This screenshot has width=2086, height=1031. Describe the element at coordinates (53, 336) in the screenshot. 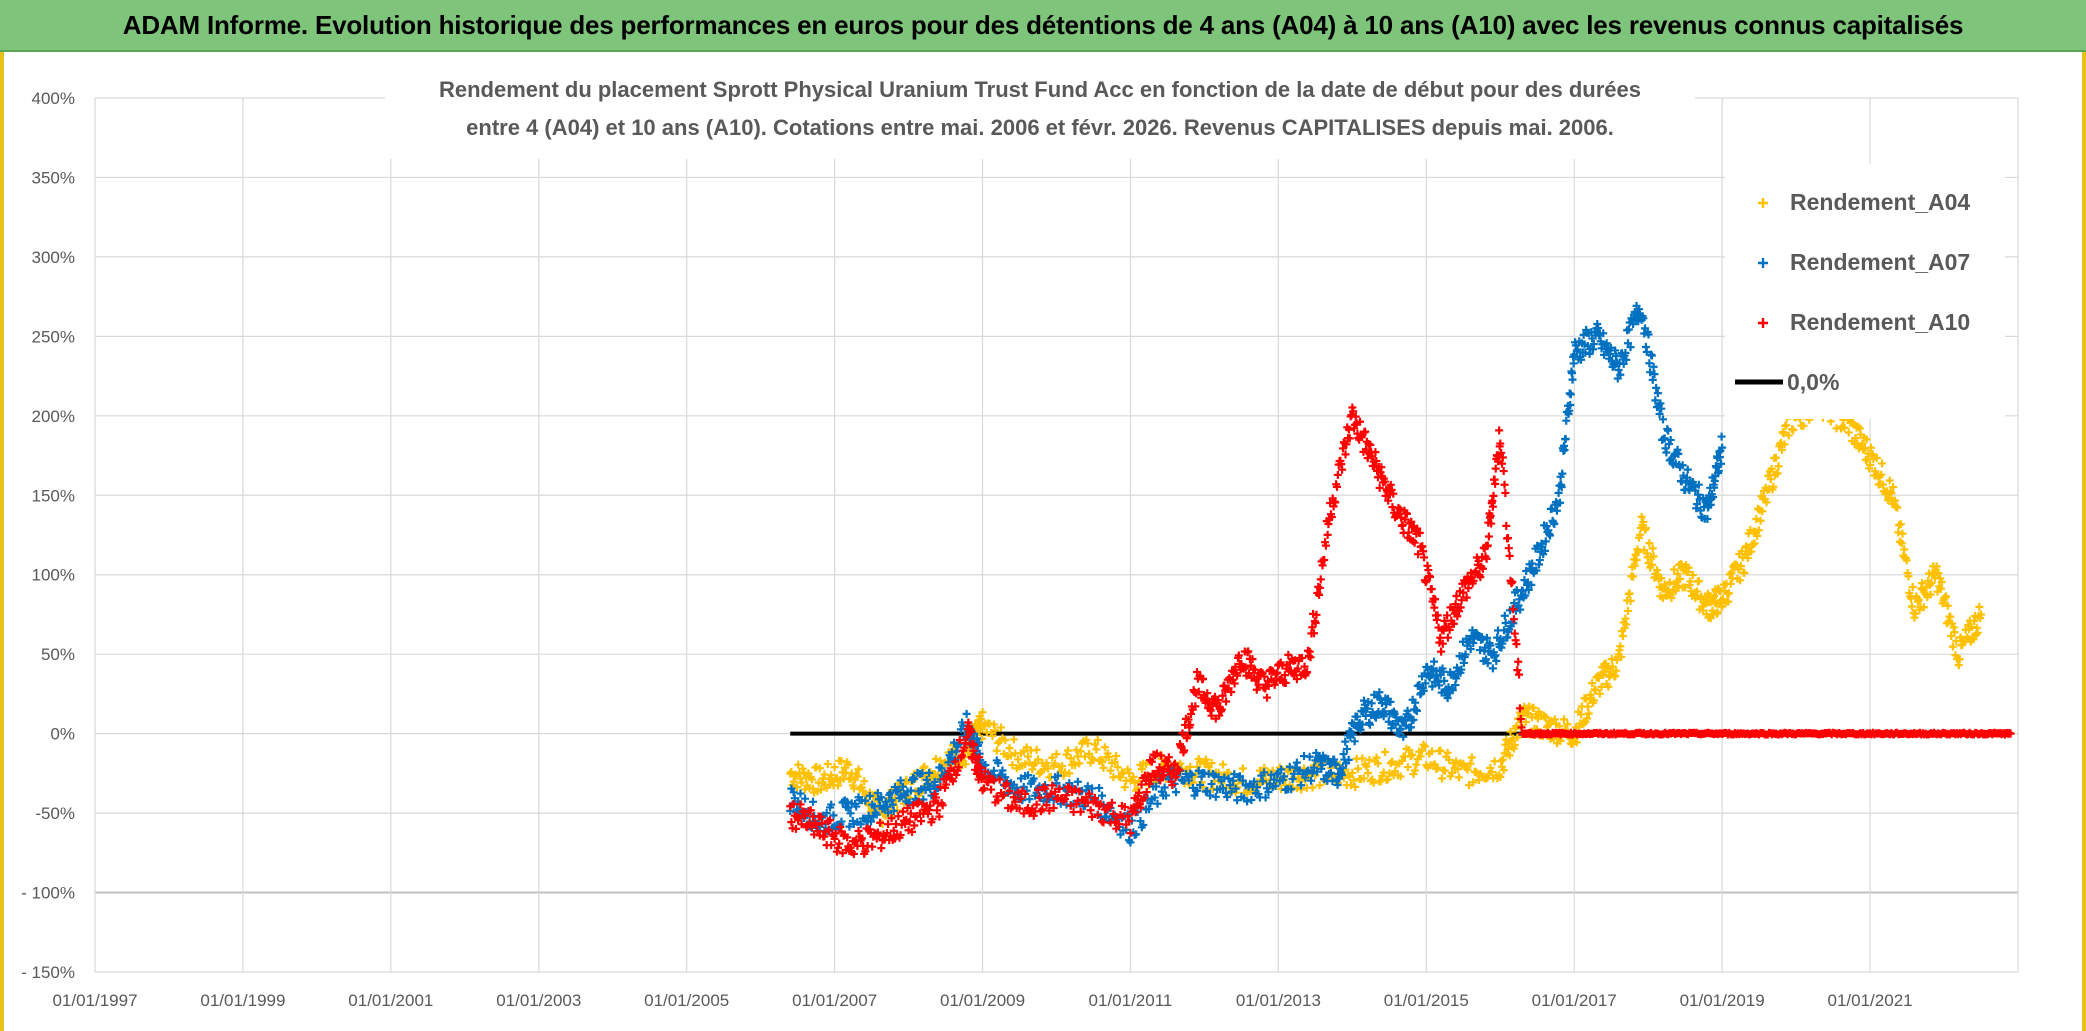

I see `y-tick-label: 250%` at that location.